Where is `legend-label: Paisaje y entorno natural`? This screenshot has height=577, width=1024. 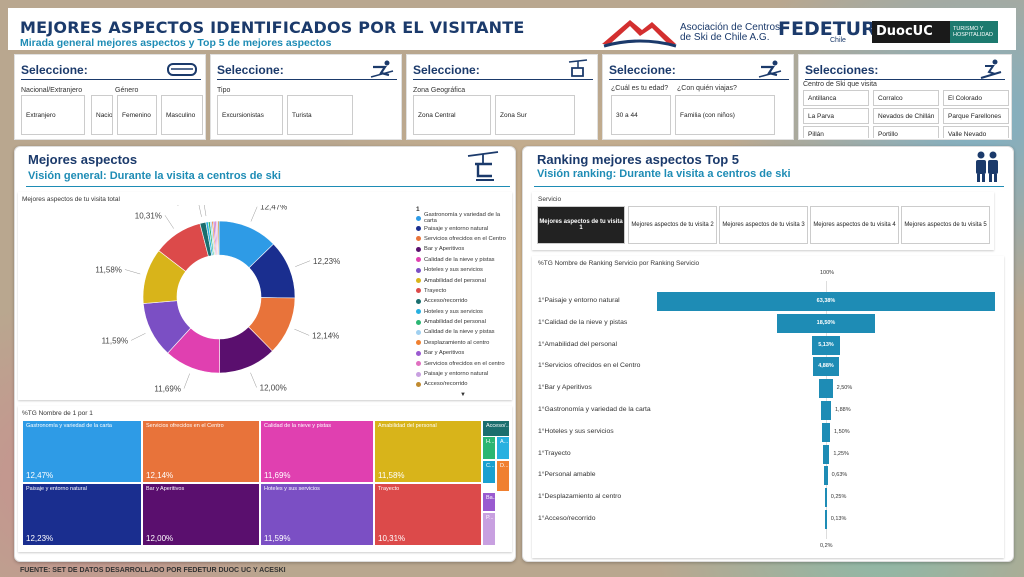 legend-label: Paisaje y entorno natural is located at coordinates (456, 374).